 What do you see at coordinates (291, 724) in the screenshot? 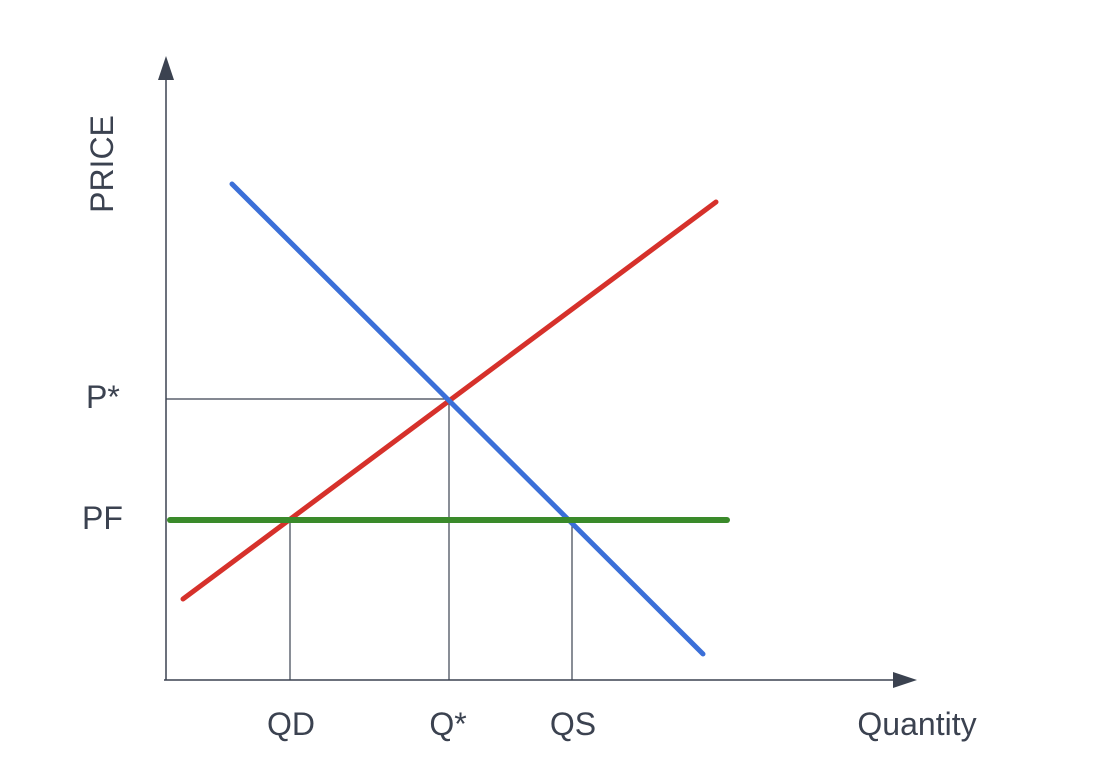
I see `quantity-demanded-label: QD` at bounding box center [291, 724].